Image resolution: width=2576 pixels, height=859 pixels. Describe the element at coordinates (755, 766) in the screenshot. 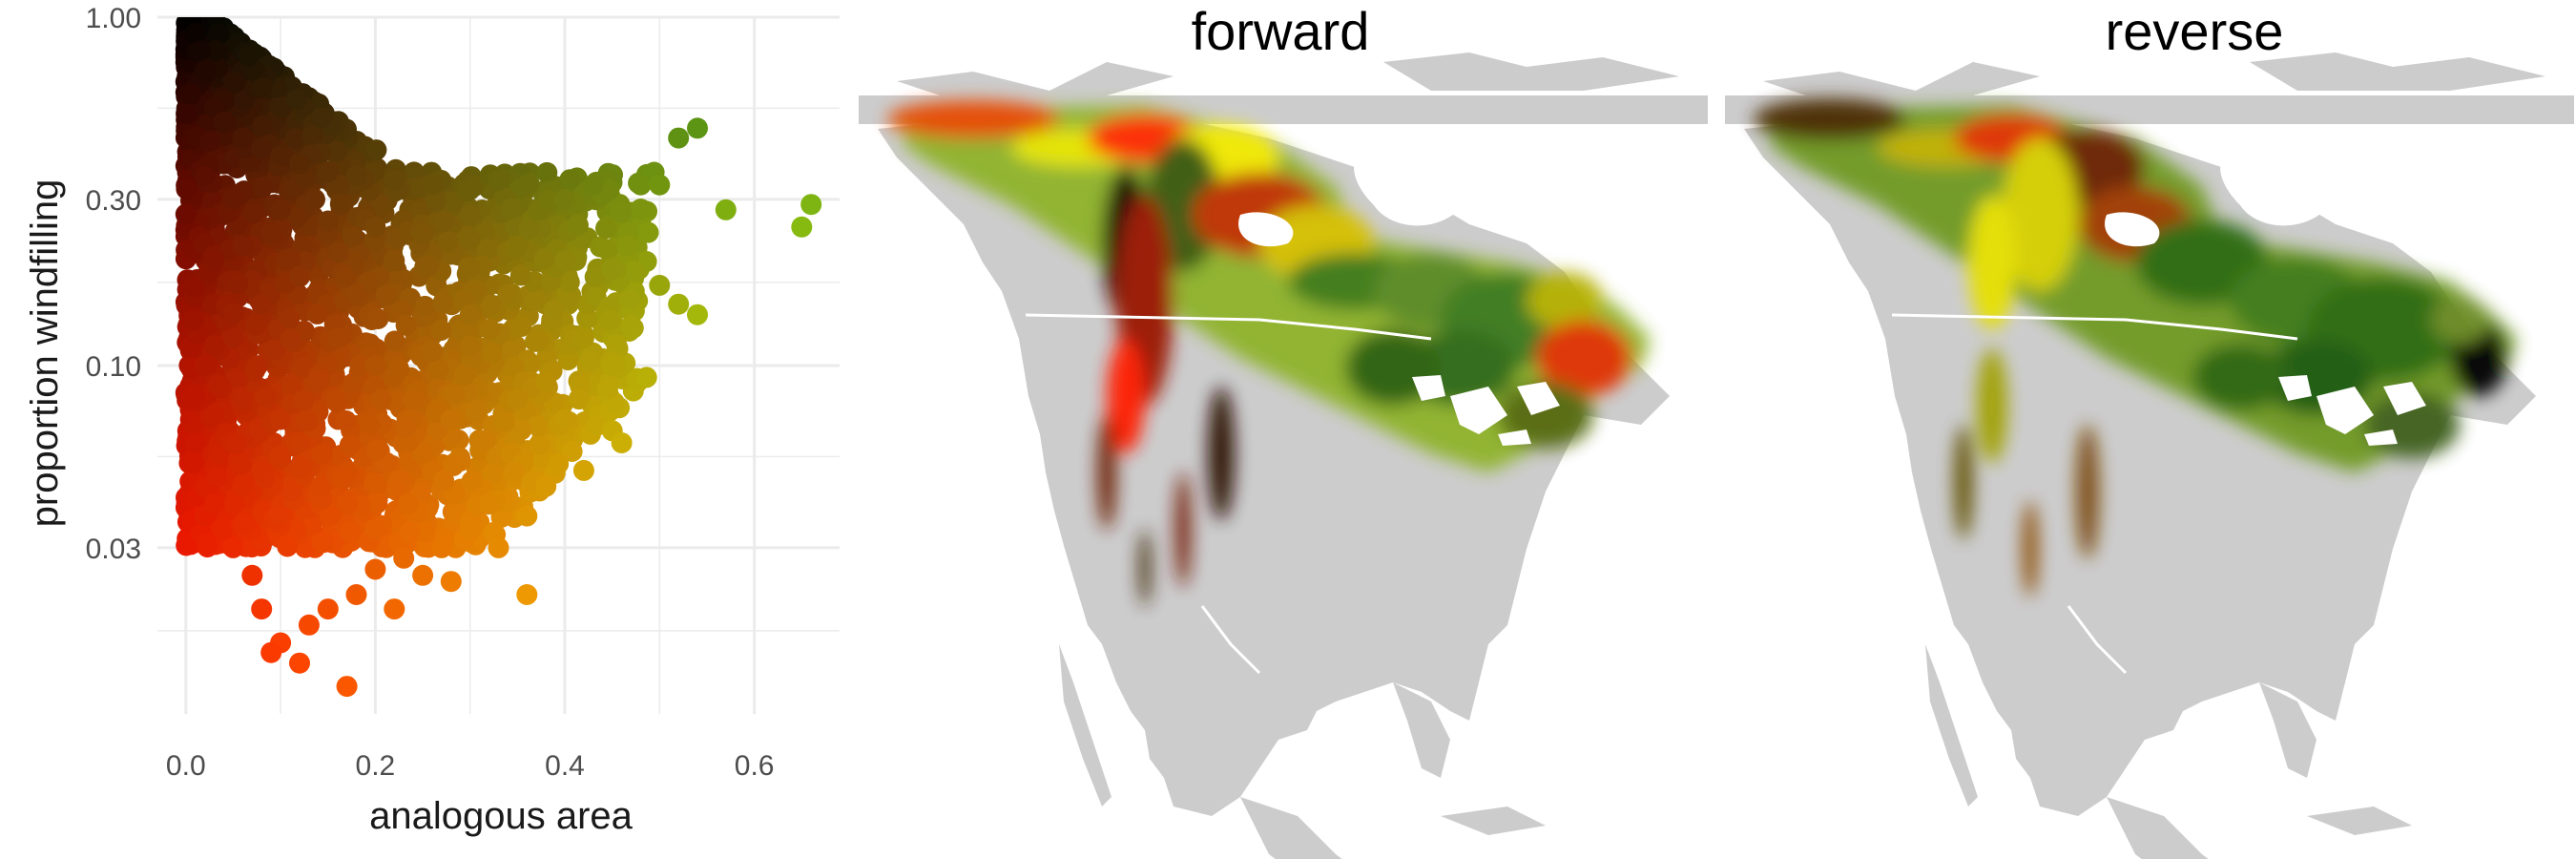

I see `x-tick-label: 0.6` at that location.